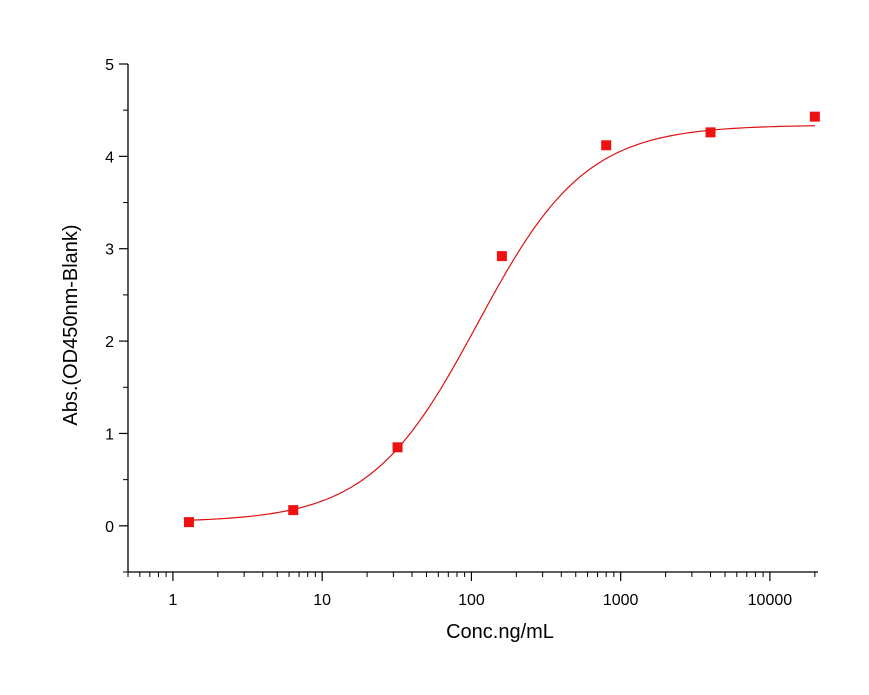 The image size is (869, 695). Describe the element at coordinates (471, 590) in the screenshot. I see `x-axis-ticks: 1 10 100 1000 10000` at that location.